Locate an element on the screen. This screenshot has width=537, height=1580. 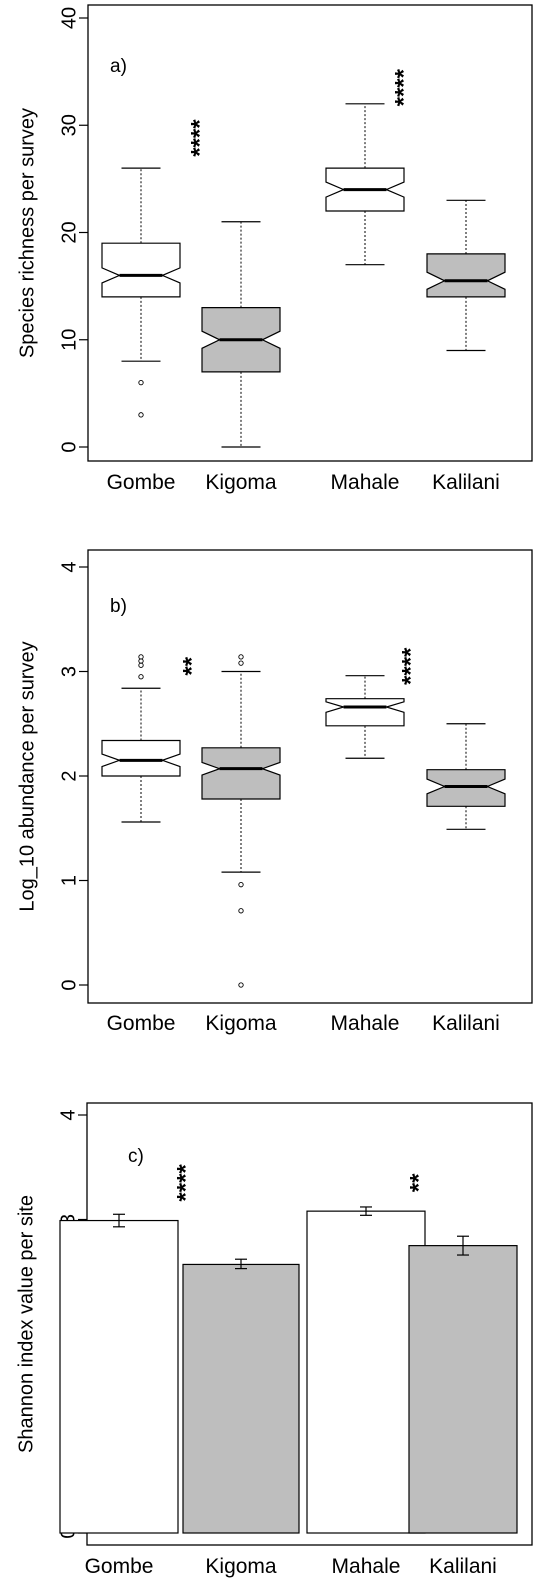
y-tick-label: 20 is located at coordinates (69, 232).